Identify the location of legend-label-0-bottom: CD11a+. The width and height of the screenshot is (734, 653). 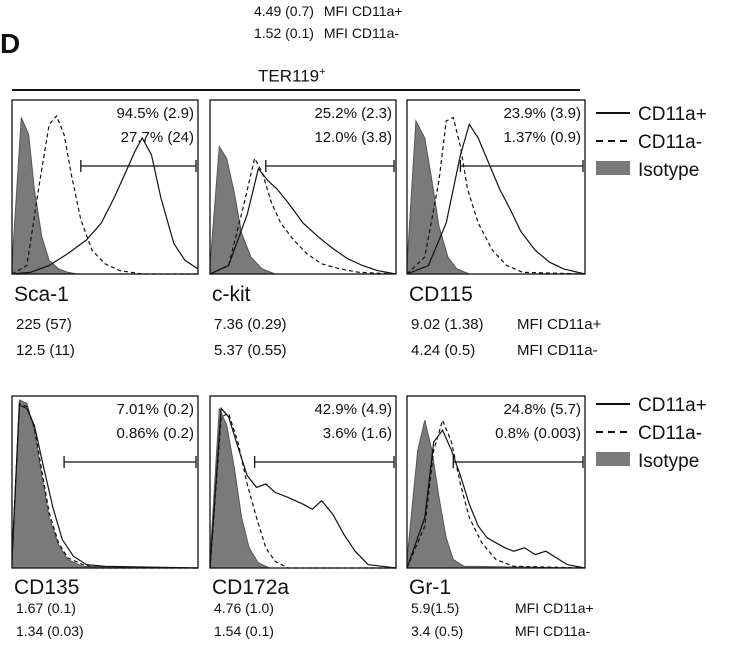
(672, 405).